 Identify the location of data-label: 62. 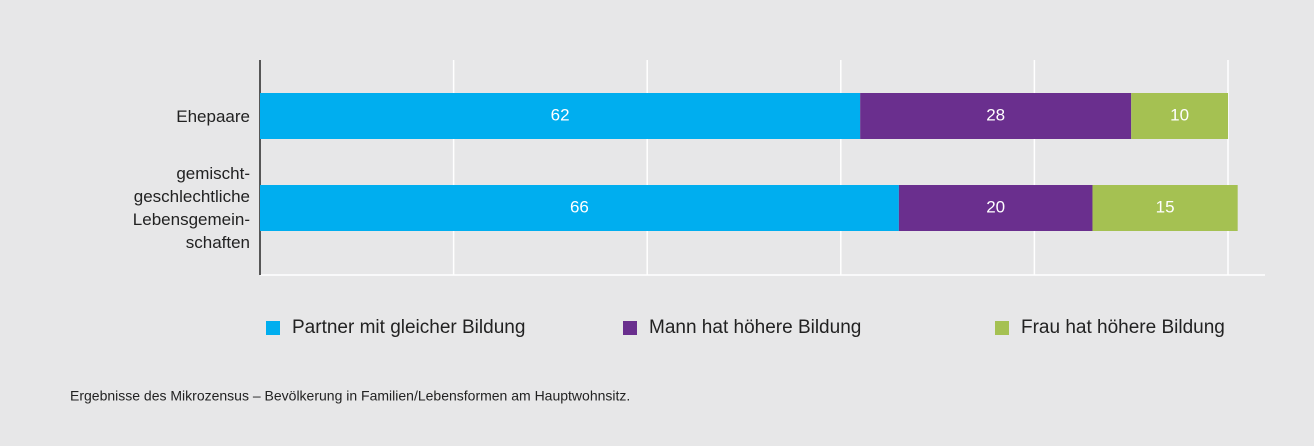
(560, 114).